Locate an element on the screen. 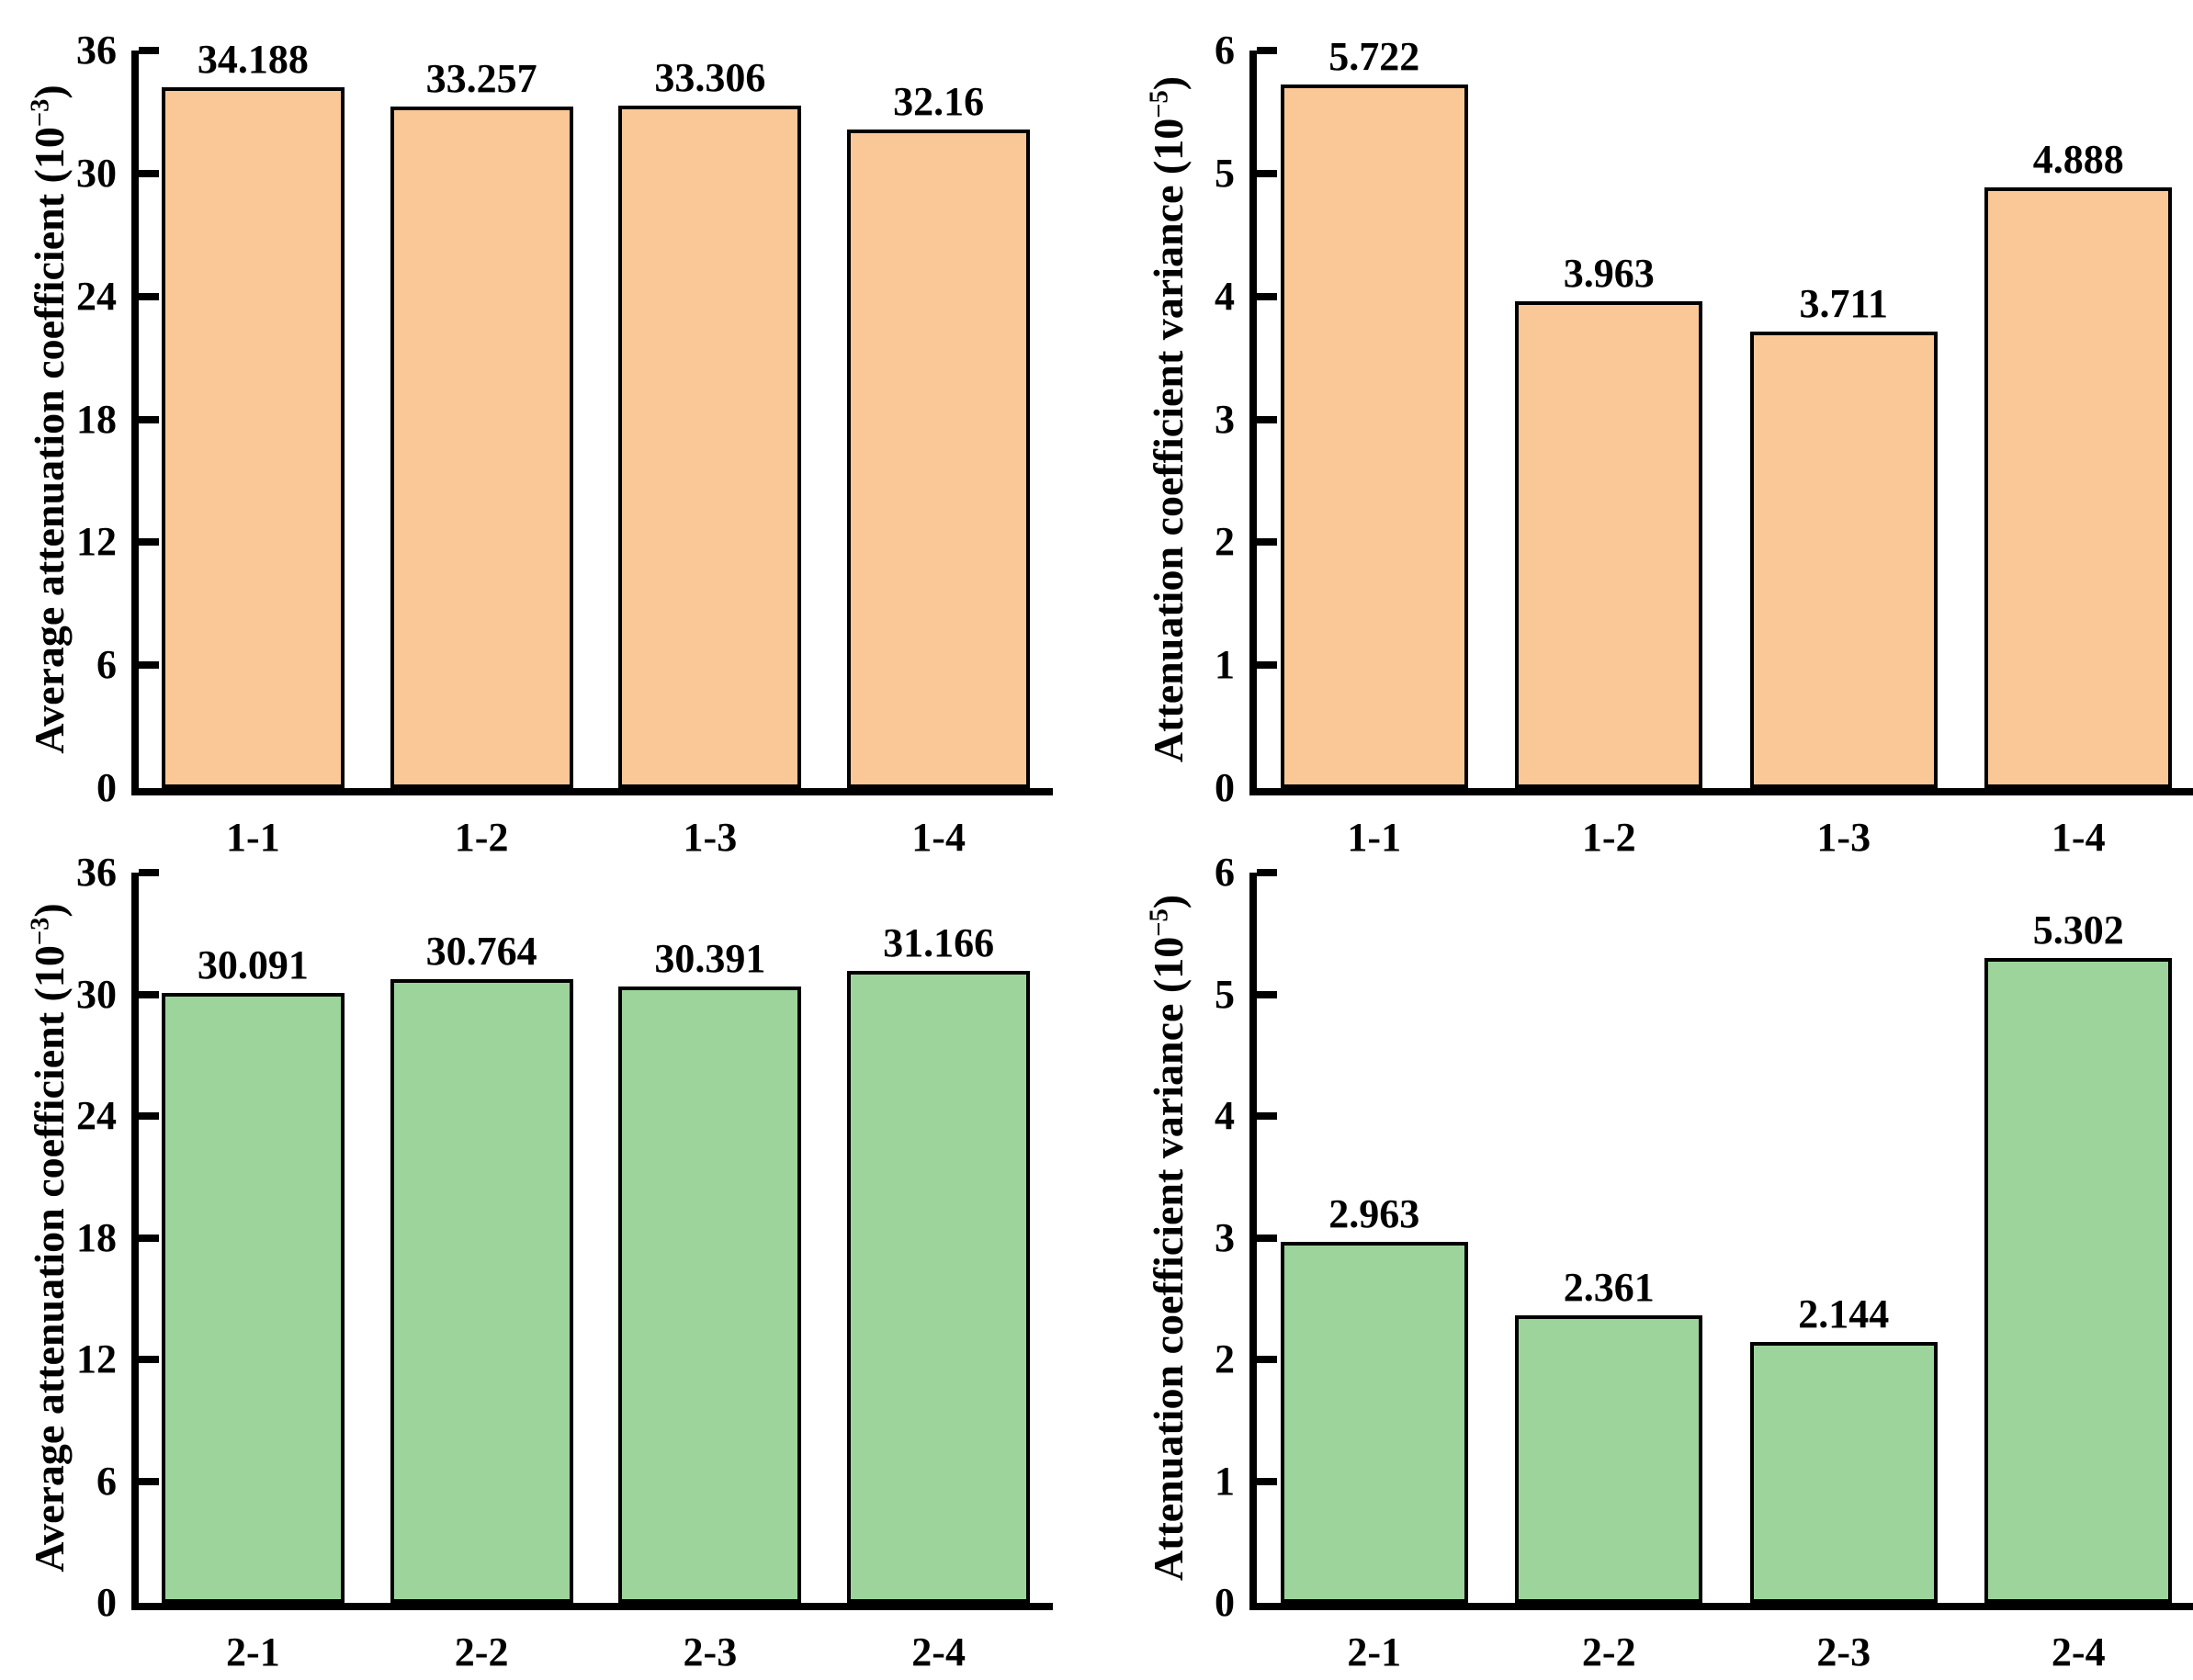 This screenshot has width=2193, height=1680. bar: 32.16 is located at coordinates (939, 434).